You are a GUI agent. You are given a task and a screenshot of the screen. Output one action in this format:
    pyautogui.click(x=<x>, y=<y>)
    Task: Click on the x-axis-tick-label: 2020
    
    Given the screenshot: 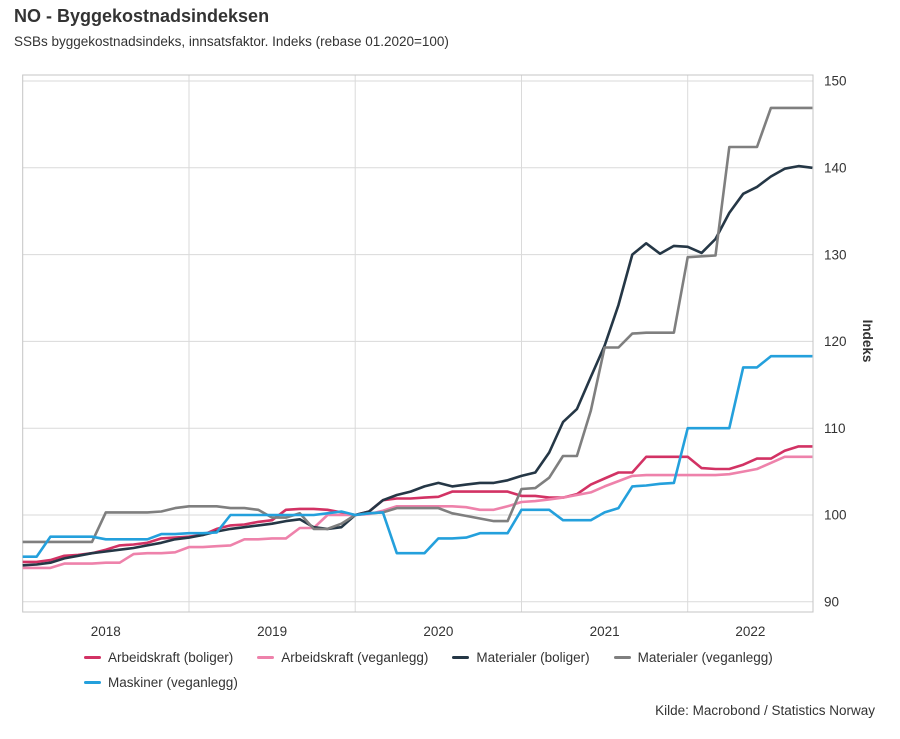 What is the action you would take?
    pyautogui.click(x=438, y=631)
    